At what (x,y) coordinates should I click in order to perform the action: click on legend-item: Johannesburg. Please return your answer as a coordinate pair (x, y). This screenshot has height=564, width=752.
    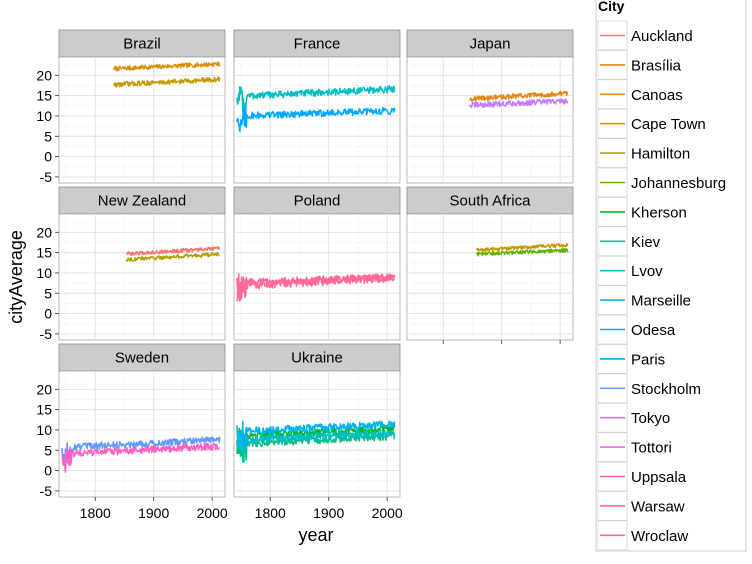
    Looking at the image, I should click on (661, 182).